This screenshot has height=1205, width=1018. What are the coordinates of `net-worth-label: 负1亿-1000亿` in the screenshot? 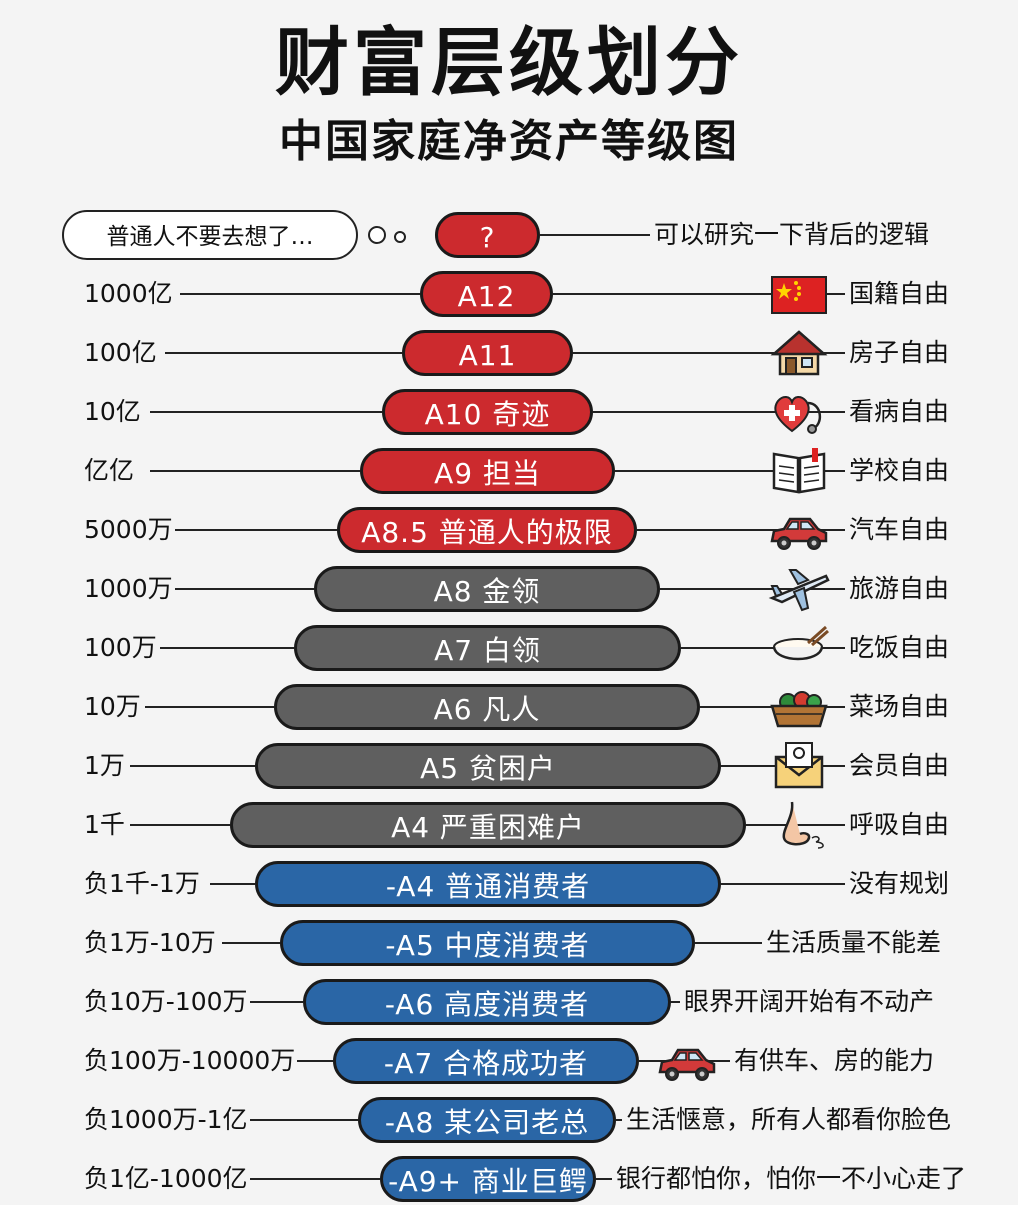 It's located at (167, 1179).